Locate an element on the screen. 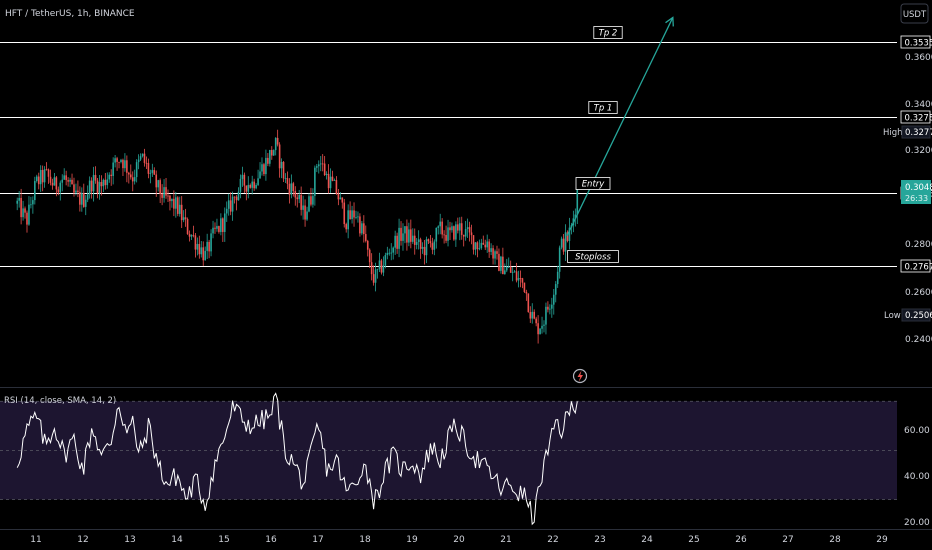 This screenshot has width=932, height=550. lightning-icon is located at coordinates (580, 376).